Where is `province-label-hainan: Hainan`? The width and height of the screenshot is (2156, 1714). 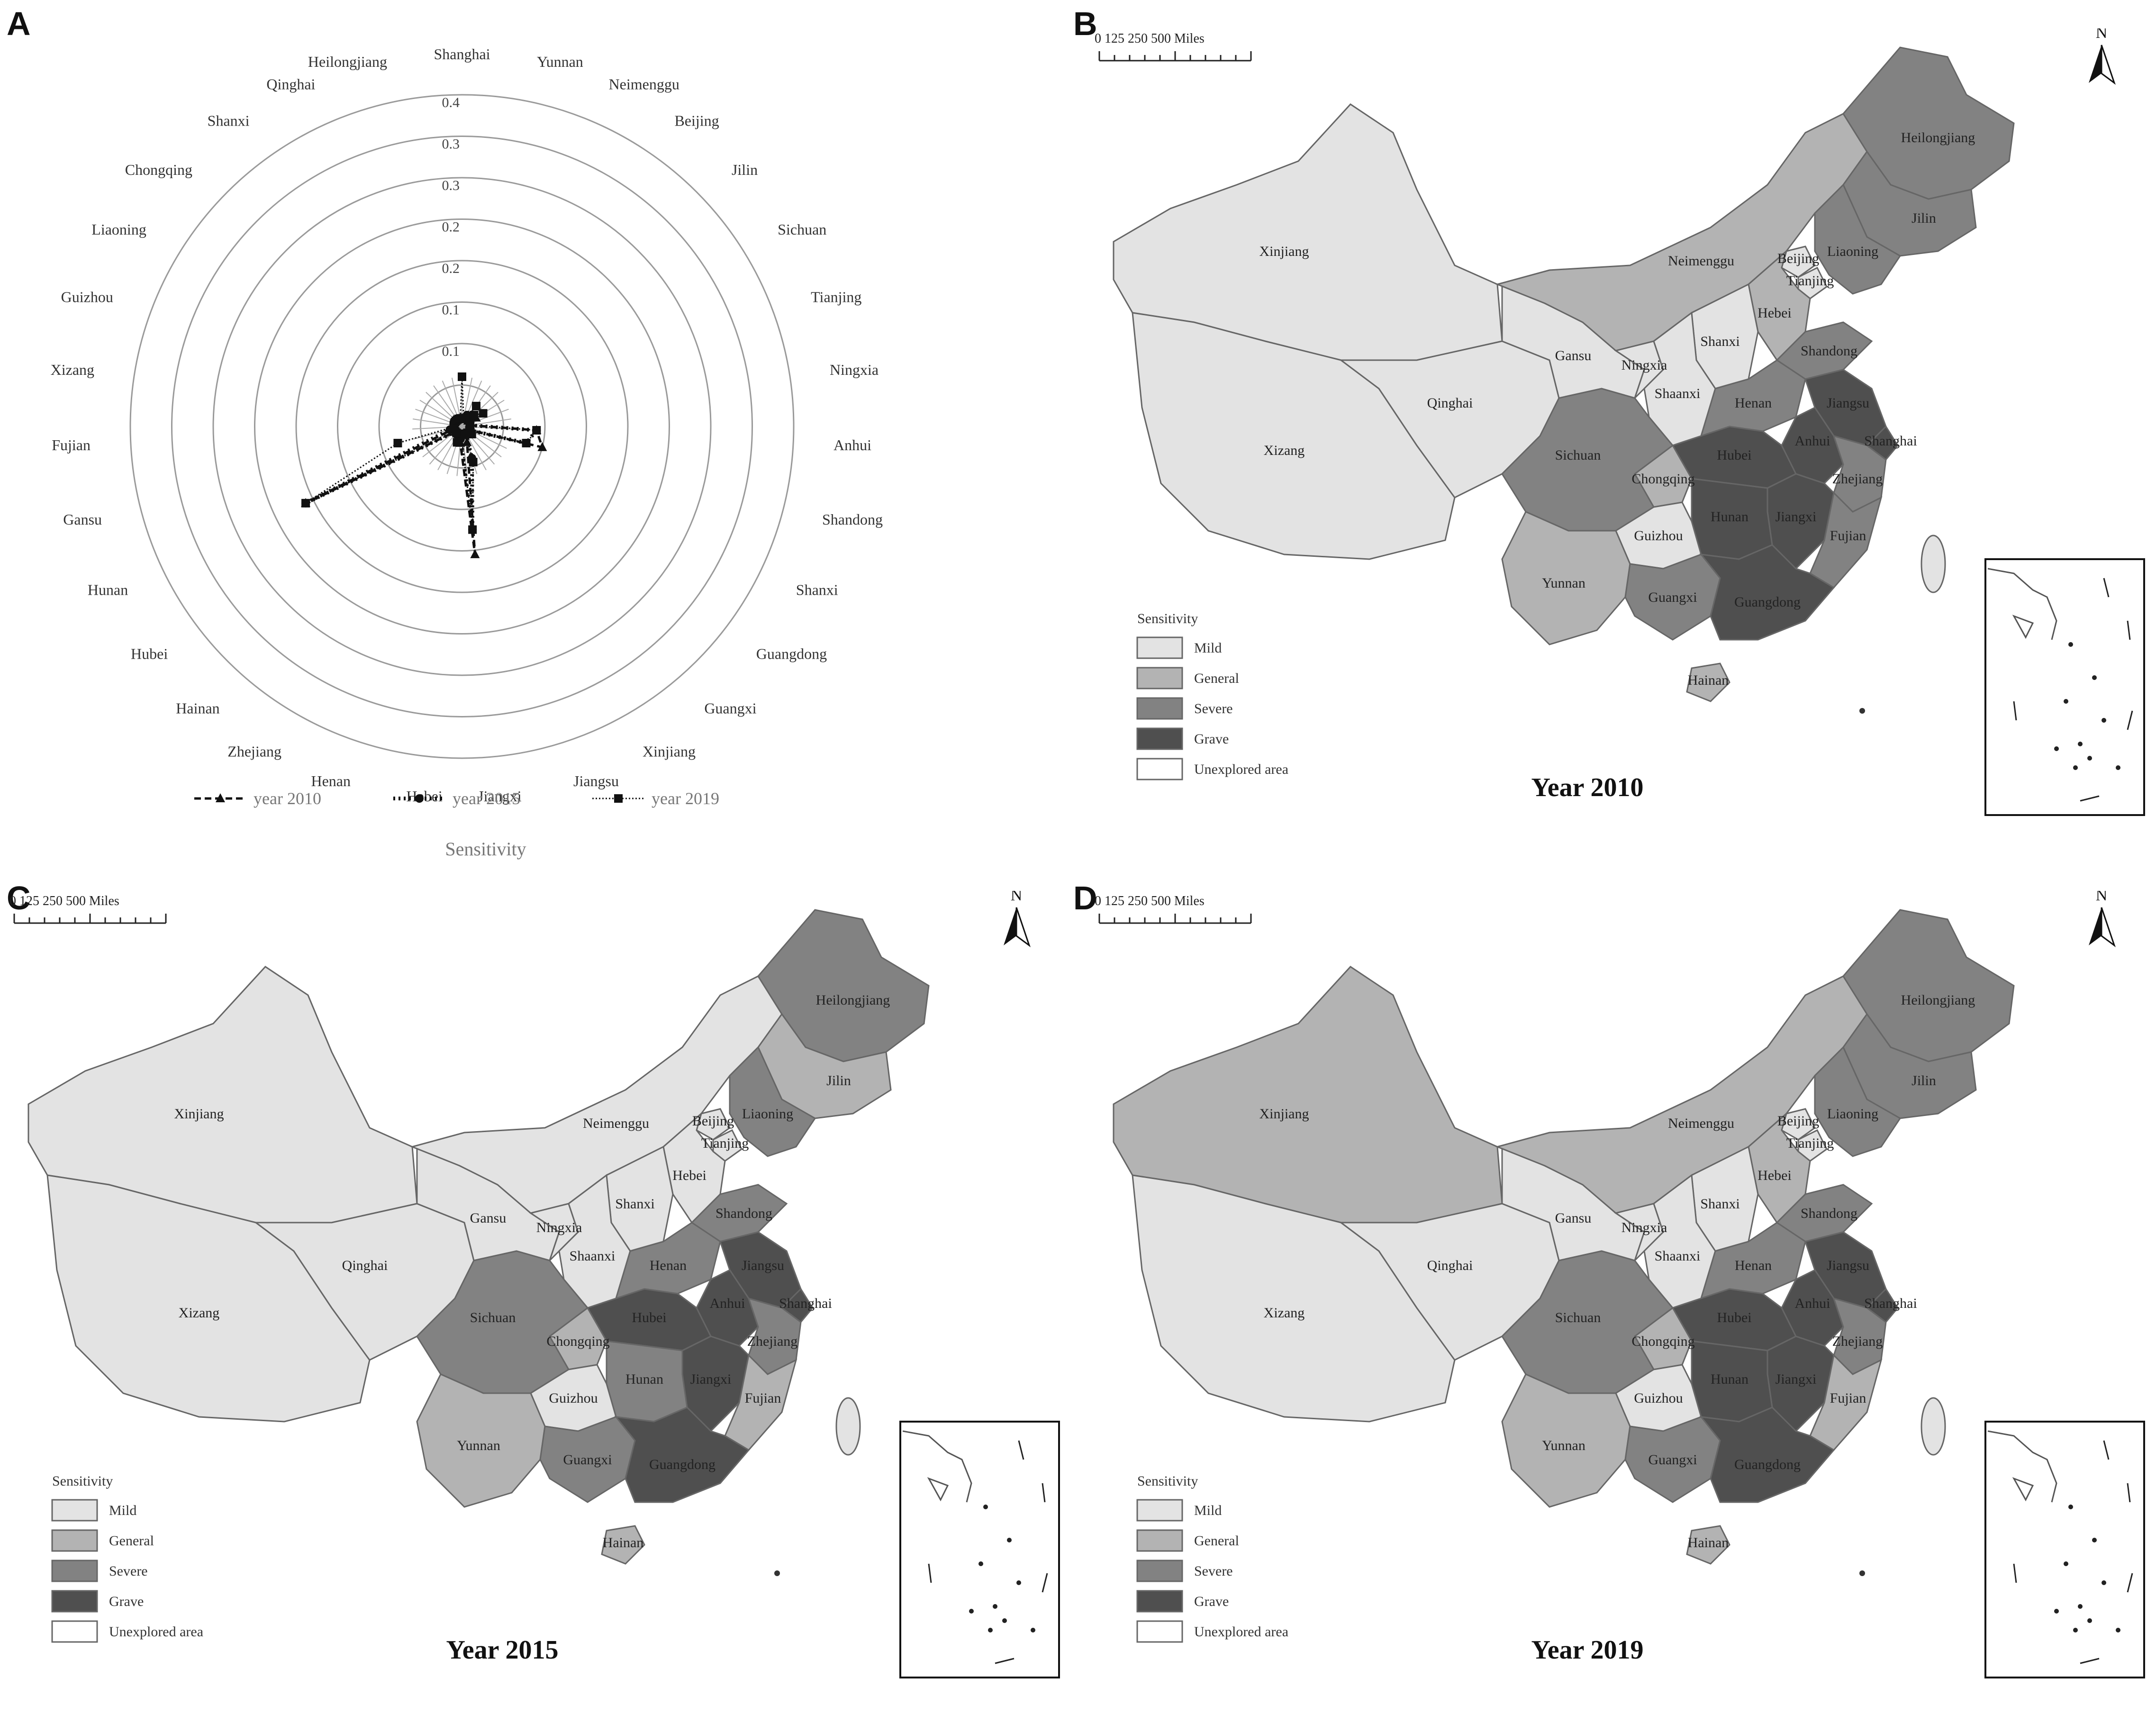
province-label-hainan: Hainan is located at coordinates (623, 1543).